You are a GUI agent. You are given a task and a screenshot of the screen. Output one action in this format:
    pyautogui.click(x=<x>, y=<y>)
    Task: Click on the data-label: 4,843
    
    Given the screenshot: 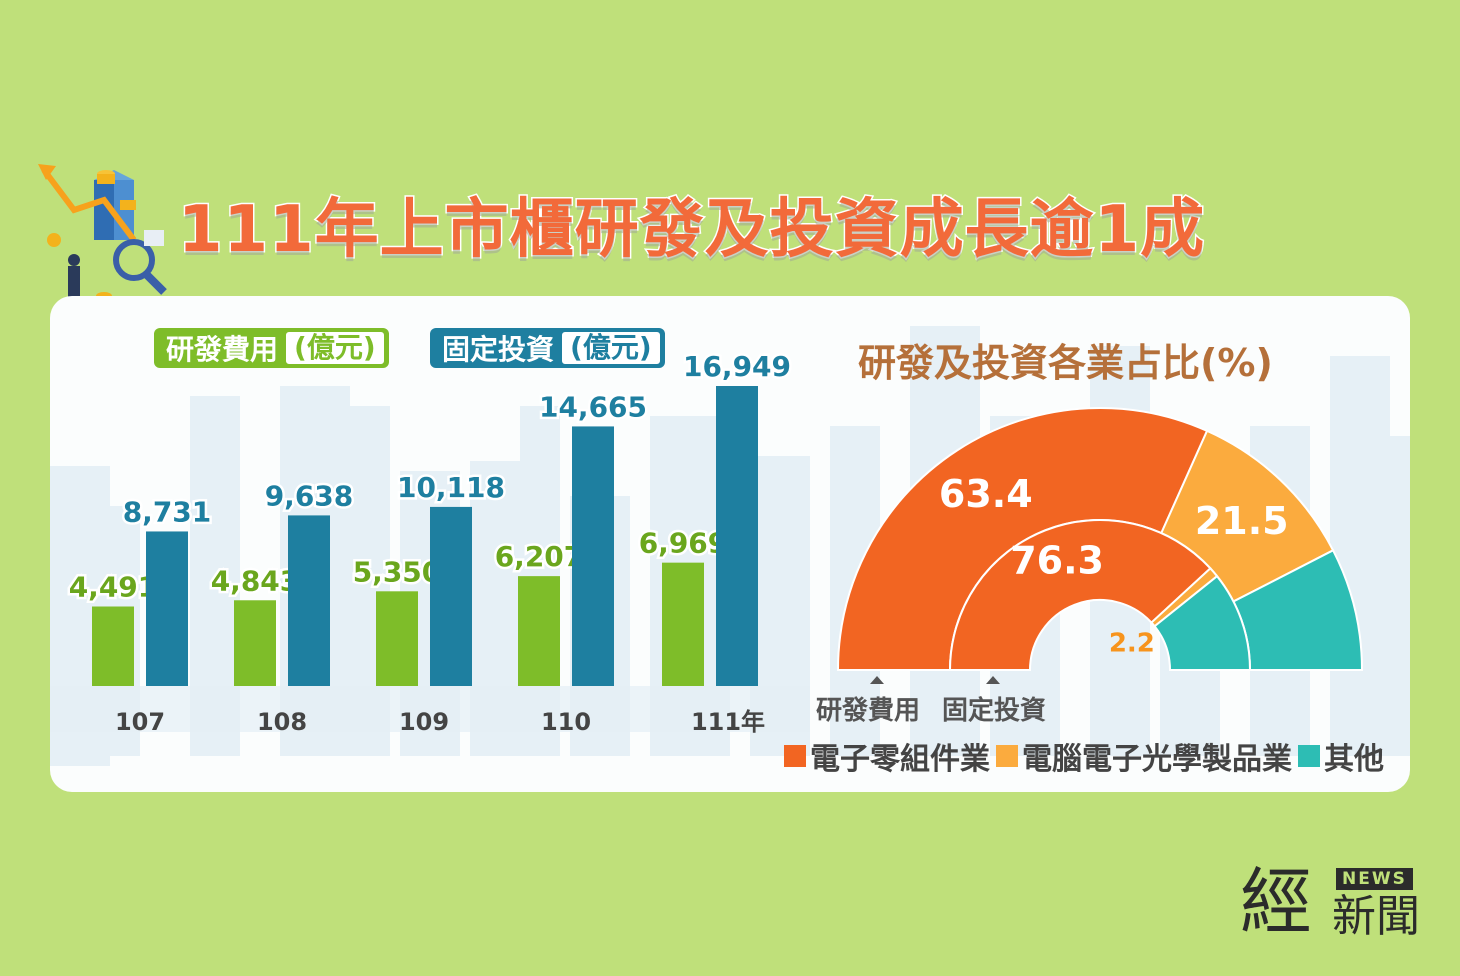 What is the action you would take?
    pyautogui.click(x=255, y=580)
    